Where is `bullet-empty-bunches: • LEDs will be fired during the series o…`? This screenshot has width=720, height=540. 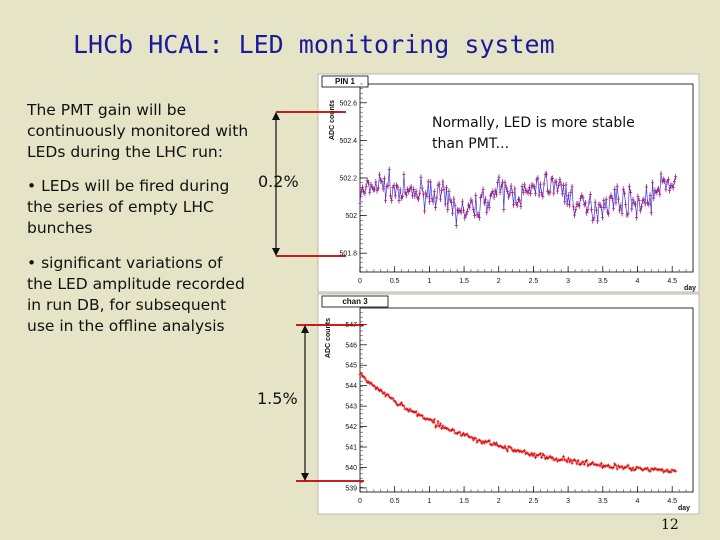 bullet-empty-bunches: • LEDs will be fired during the series o… is located at coordinates (128, 207).